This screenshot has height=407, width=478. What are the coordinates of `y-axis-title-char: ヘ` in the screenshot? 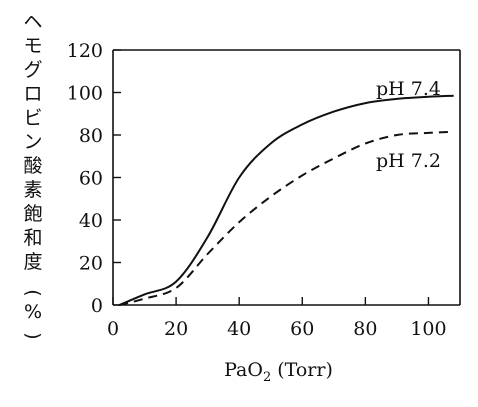 It's located at (32, 22).